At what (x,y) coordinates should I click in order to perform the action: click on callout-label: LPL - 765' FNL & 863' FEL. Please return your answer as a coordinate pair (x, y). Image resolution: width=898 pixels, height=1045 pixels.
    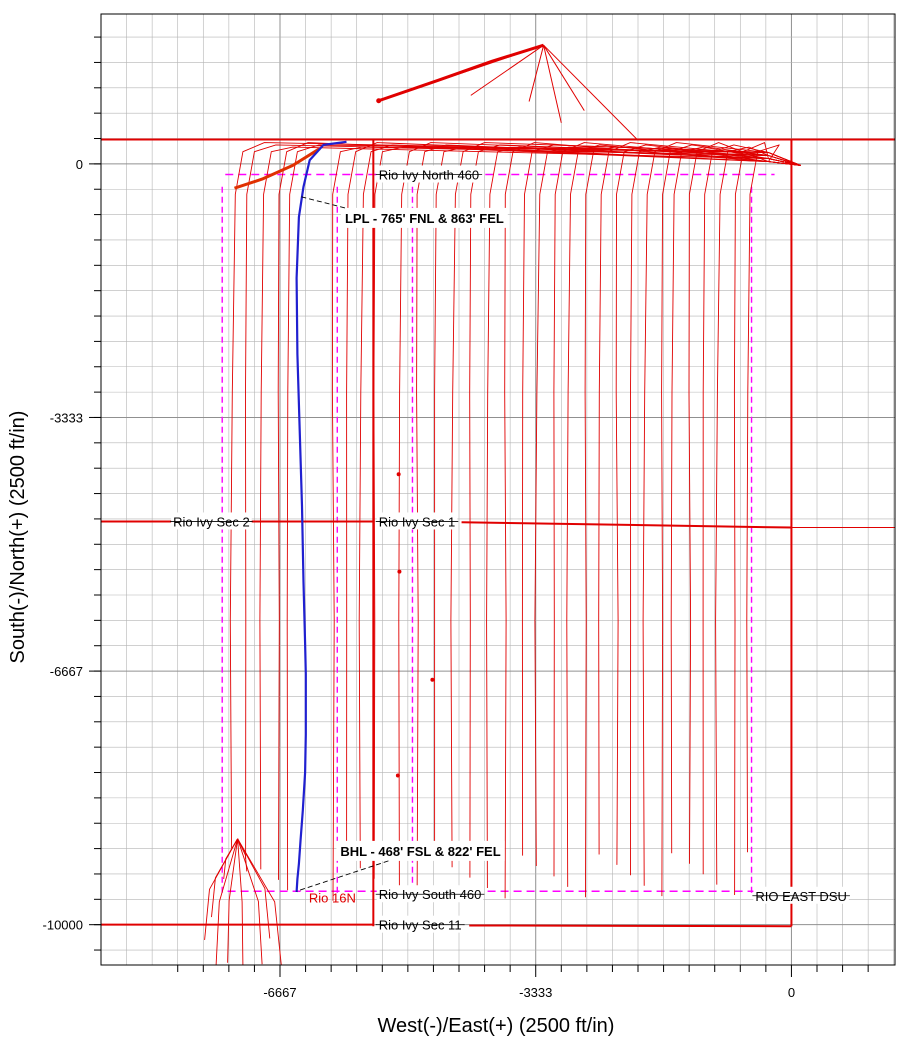
    Looking at the image, I should click on (424, 218).